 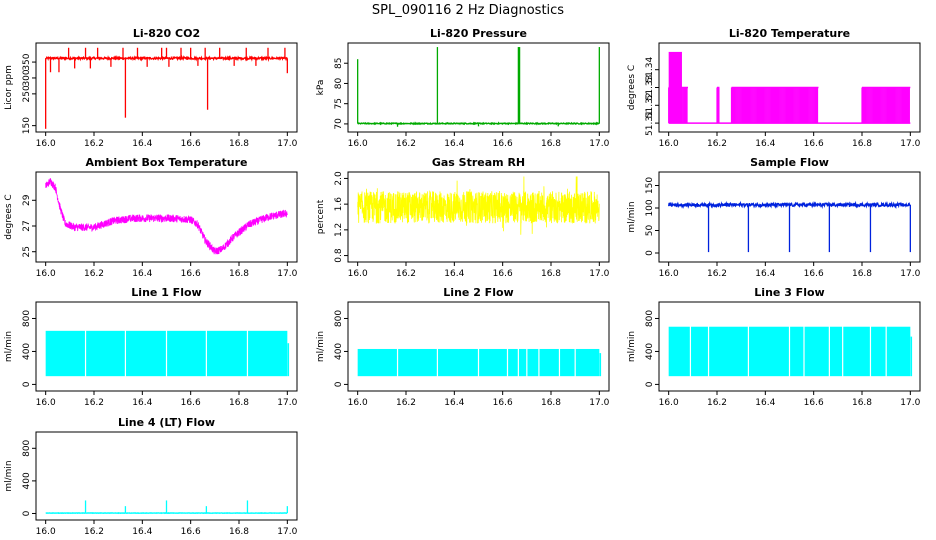 What do you see at coordinates (468, 10) in the screenshot?
I see `figure-title: SPL_090116 2 Hz Diagnostics` at bounding box center [468, 10].